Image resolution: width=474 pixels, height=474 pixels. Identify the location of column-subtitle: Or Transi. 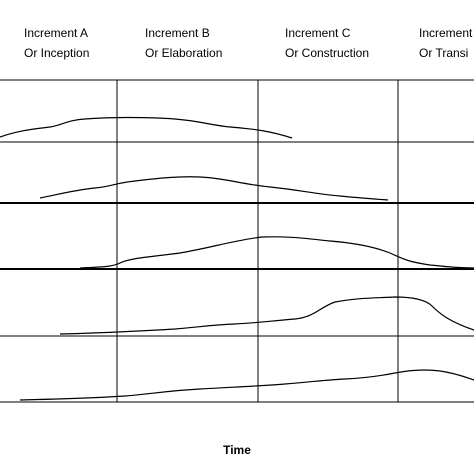
(443, 53).